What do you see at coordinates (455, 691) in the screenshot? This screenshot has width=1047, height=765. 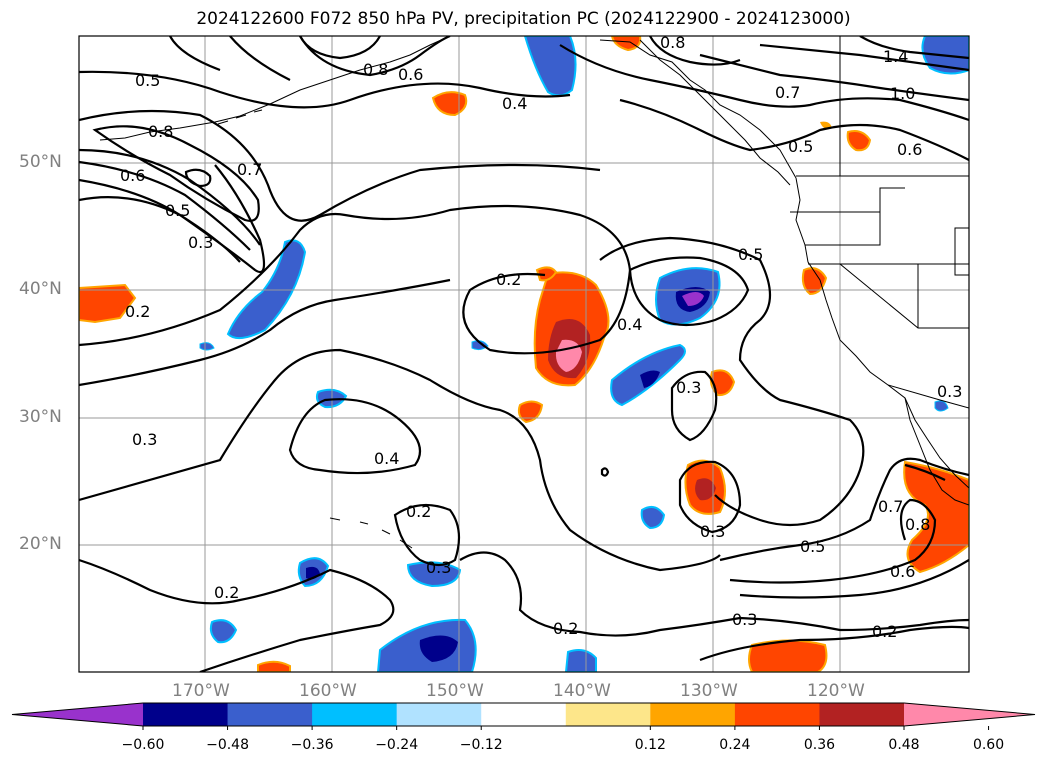 I see `lon-label: 150°W` at bounding box center [455, 691].